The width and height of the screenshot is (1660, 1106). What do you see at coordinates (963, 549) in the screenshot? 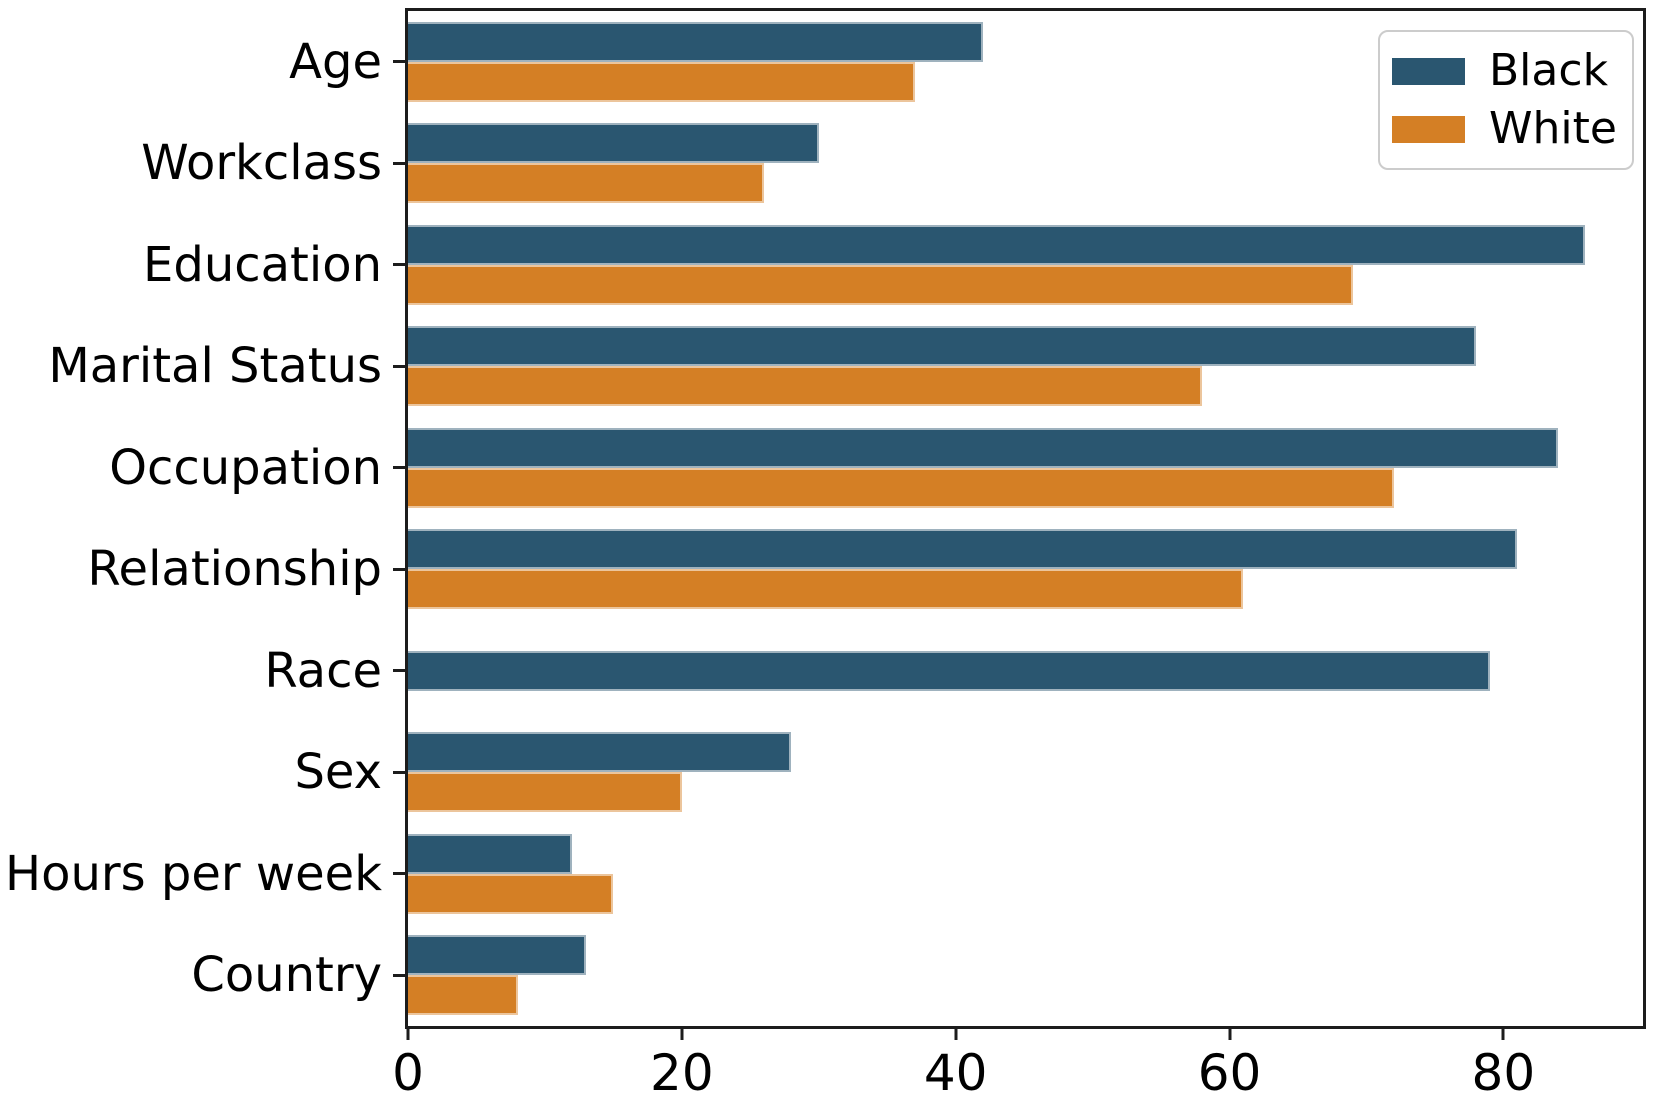
I see `bar-black-relationship` at bounding box center [963, 549].